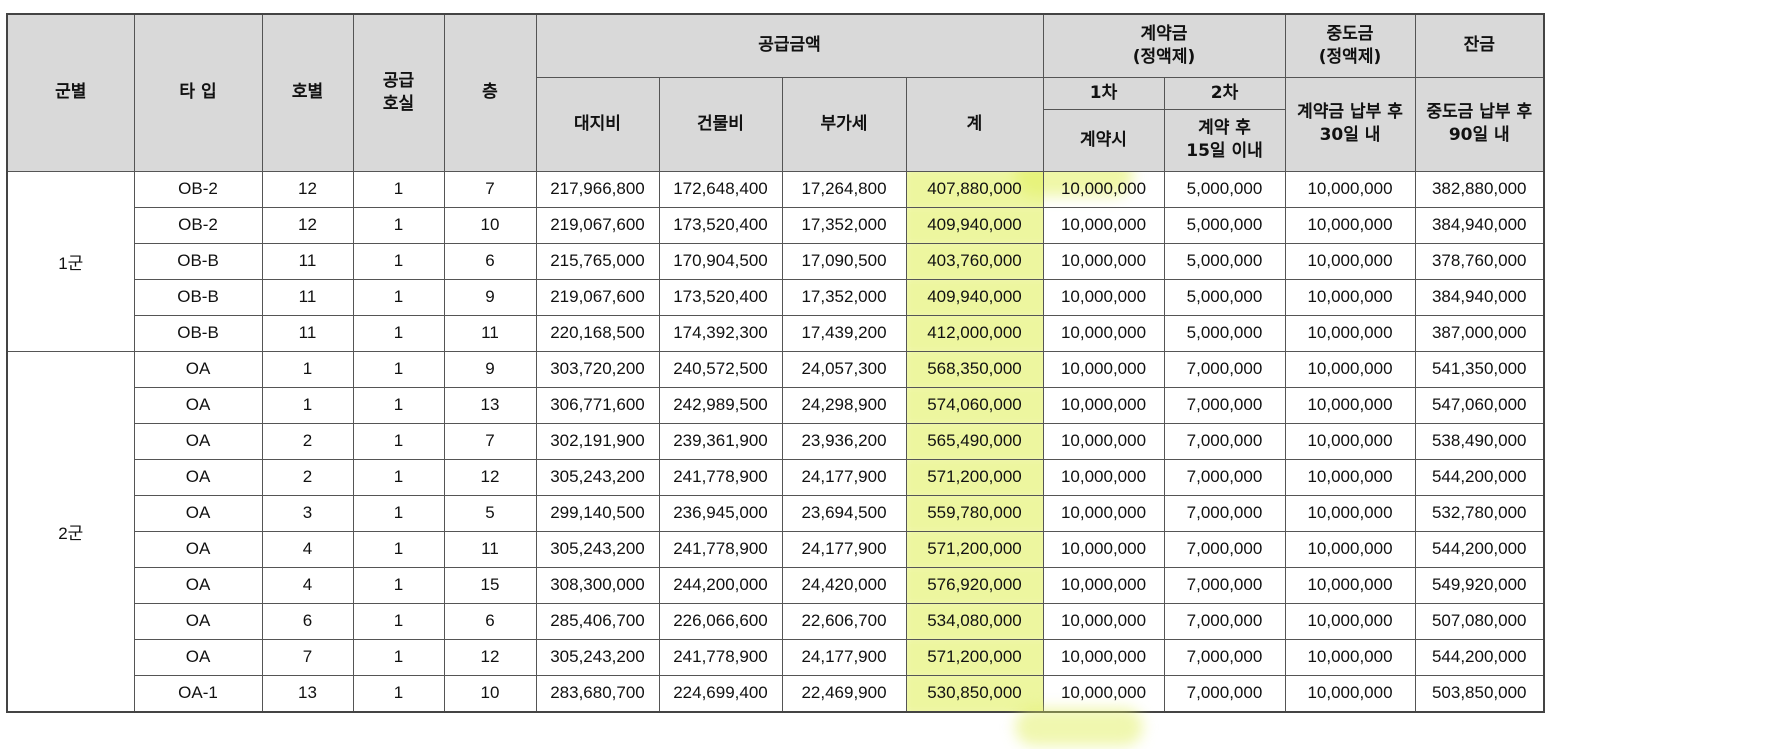 The width and height of the screenshot is (1765, 749). I want to click on cell-vat: 22,469,900, so click(844, 693).